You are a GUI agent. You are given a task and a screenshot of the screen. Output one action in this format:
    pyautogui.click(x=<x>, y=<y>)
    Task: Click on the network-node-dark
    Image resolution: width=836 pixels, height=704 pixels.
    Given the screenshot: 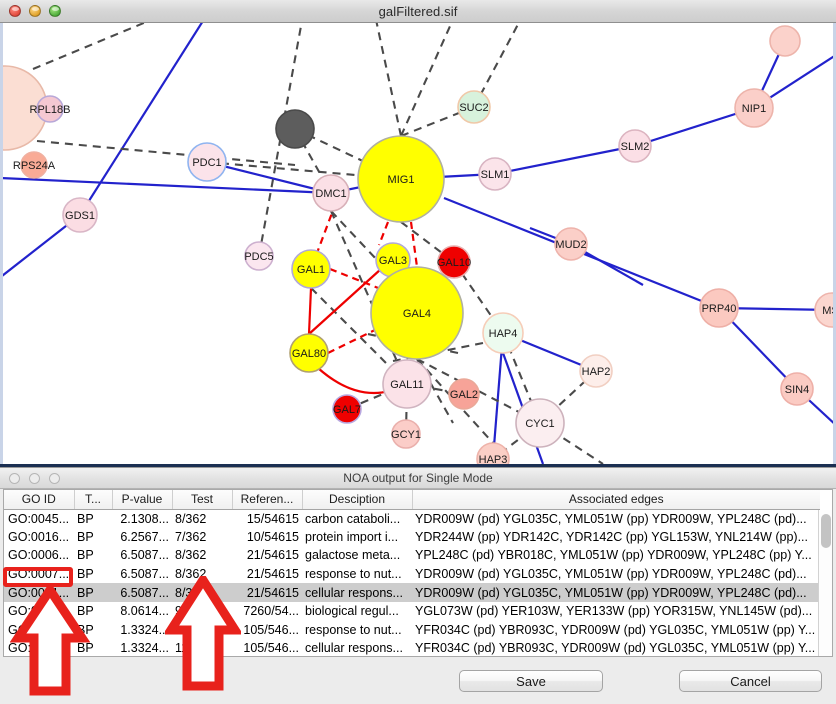 What is the action you would take?
    pyautogui.click(x=295, y=129)
    